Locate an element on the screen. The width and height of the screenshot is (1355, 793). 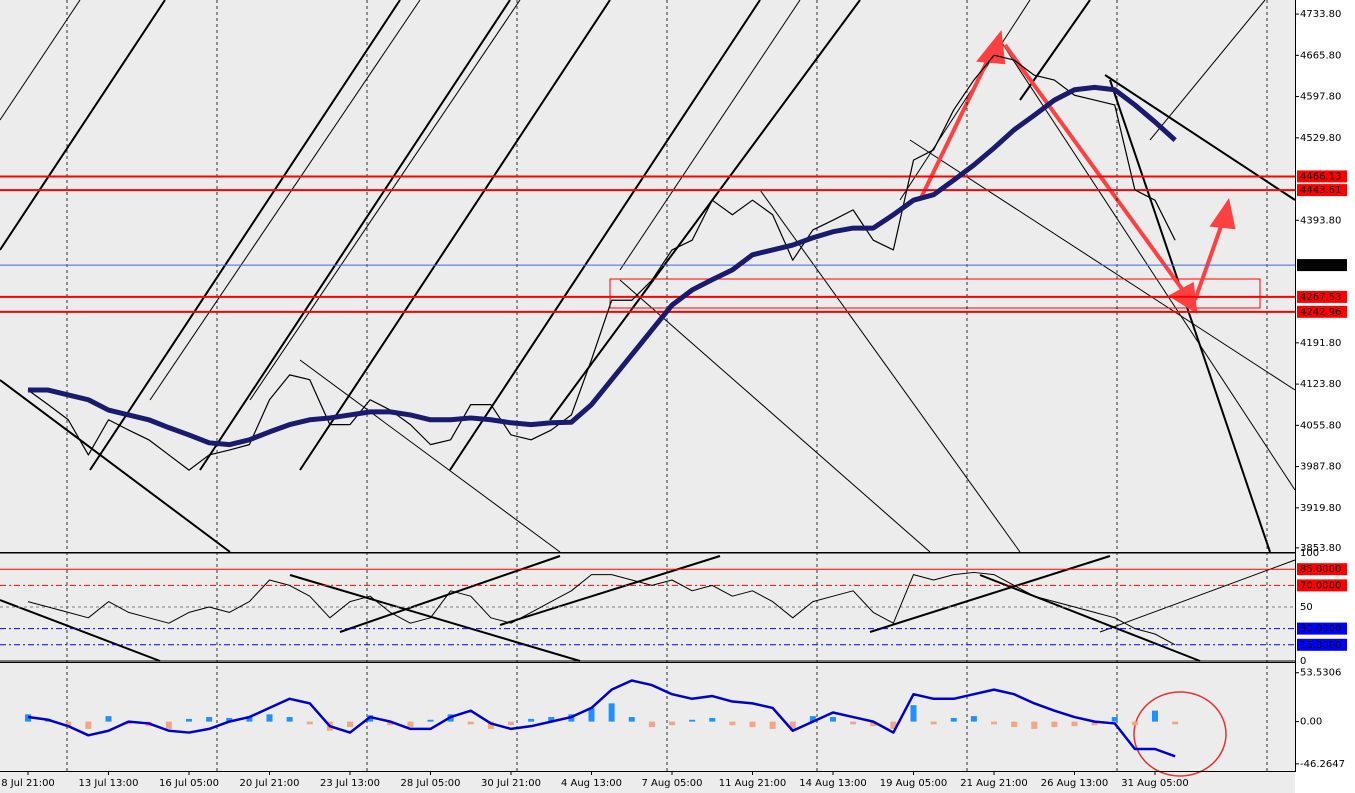
x-tick-label: 30 Jul 21:00 is located at coordinates (511, 783).